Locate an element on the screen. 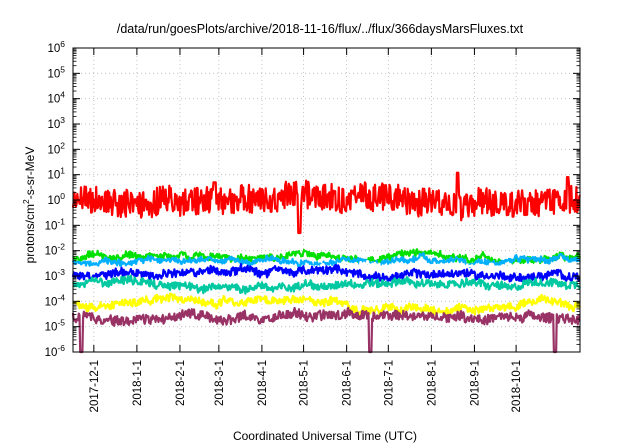  x-tick-label: 2018-4-1 is located at coordinates (263, 383).